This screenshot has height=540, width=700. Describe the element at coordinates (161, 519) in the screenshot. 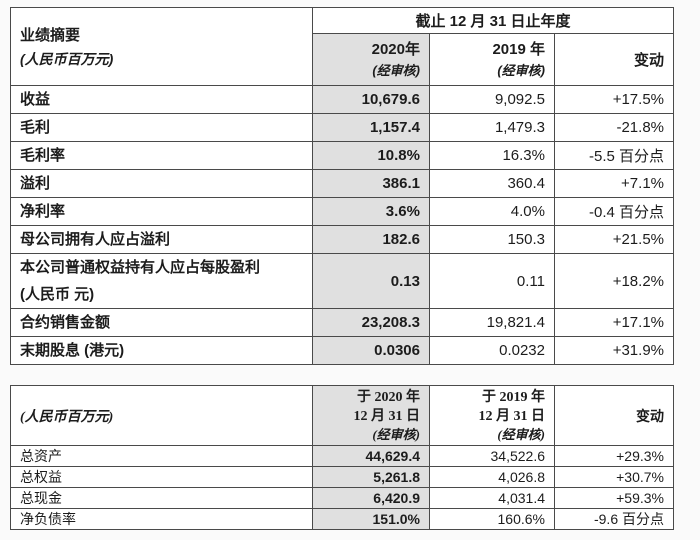

I see `row-label-cell: 净负债率` at that location.